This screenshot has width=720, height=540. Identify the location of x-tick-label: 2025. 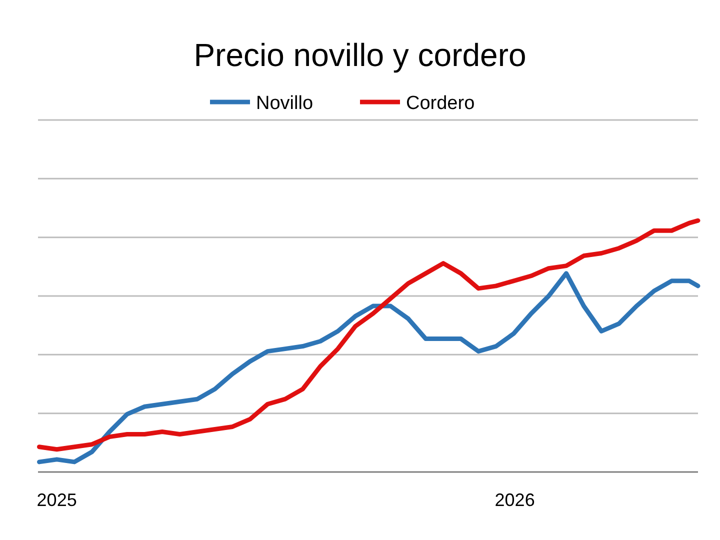
(56, 500).